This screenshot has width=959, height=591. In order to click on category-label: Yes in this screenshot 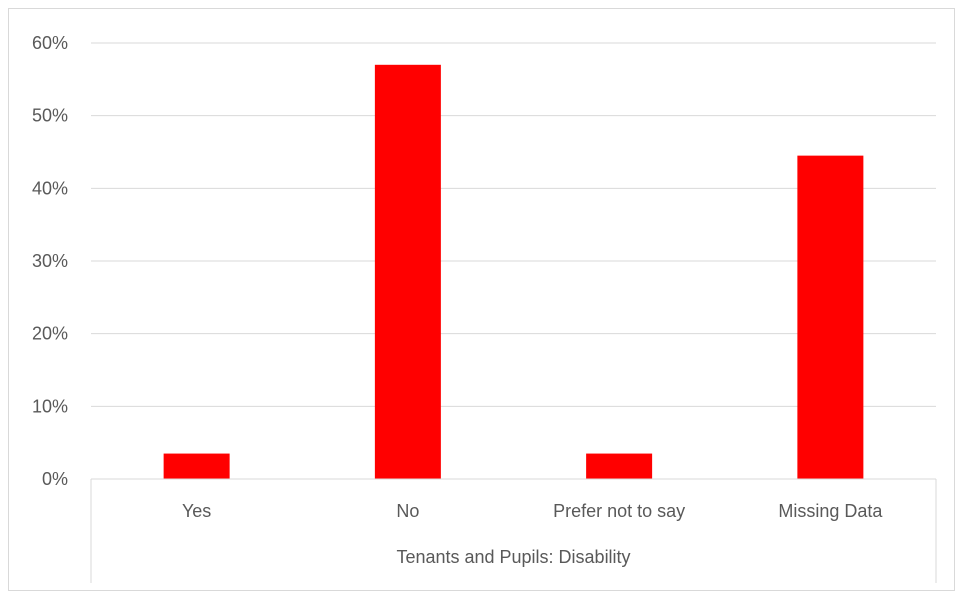, I will do `click(196, 511)`.